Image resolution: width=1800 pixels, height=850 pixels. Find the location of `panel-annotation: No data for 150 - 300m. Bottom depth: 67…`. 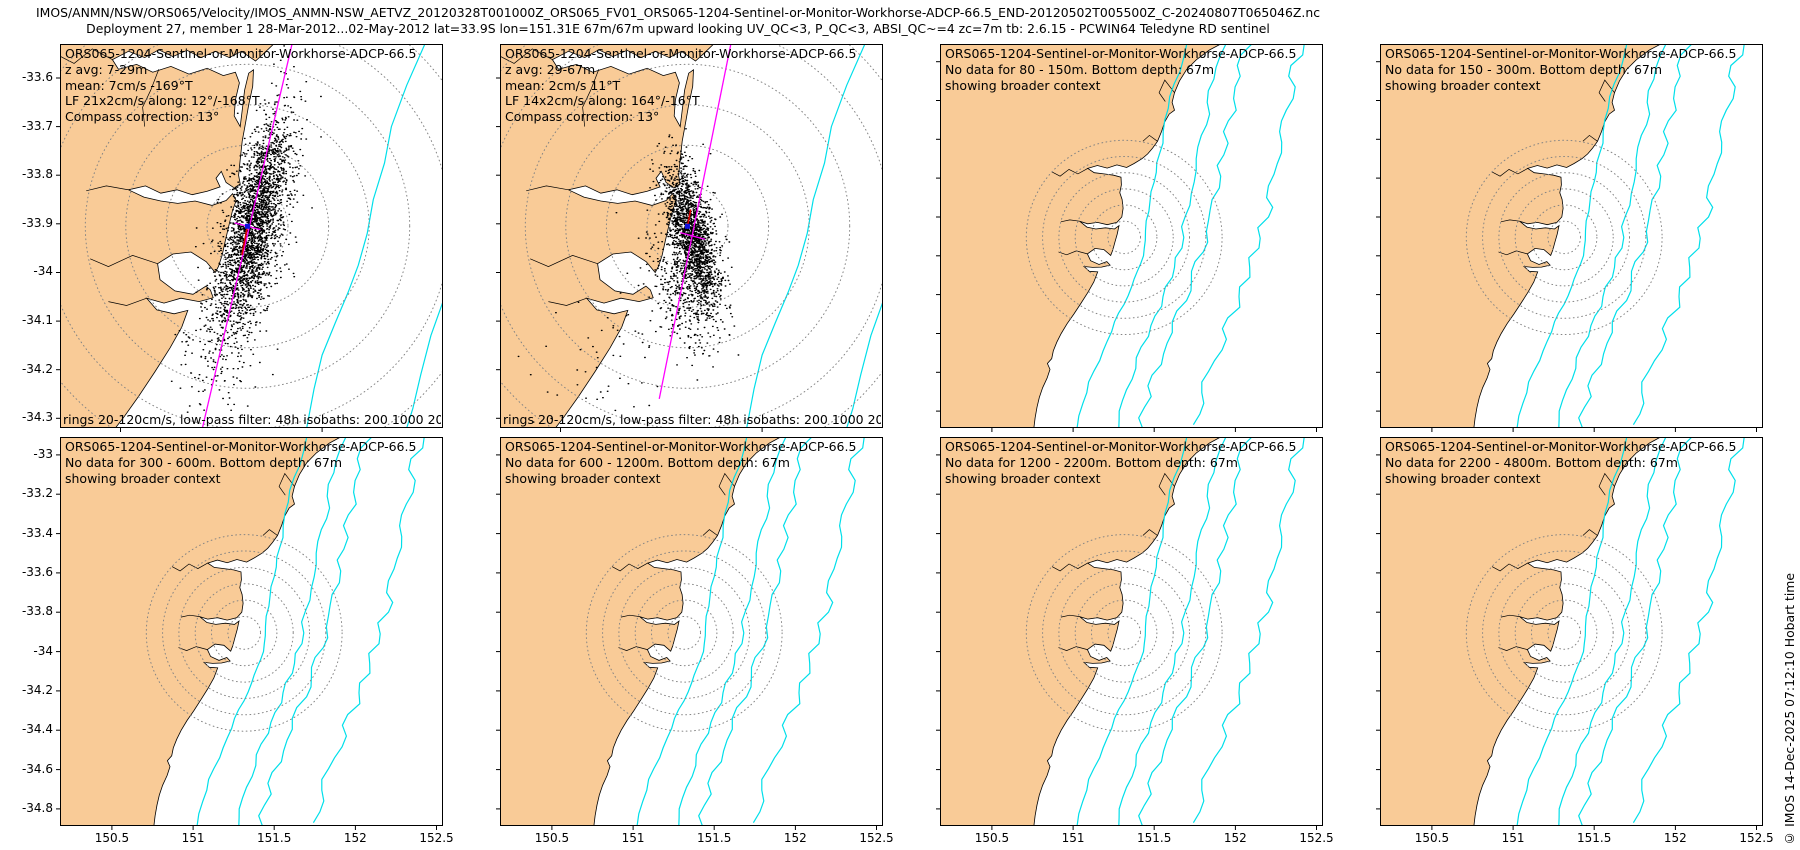

panel-annotation: No data for 150 - 300m. Bottom depth: 67… is located at coordinates (1524, 69).